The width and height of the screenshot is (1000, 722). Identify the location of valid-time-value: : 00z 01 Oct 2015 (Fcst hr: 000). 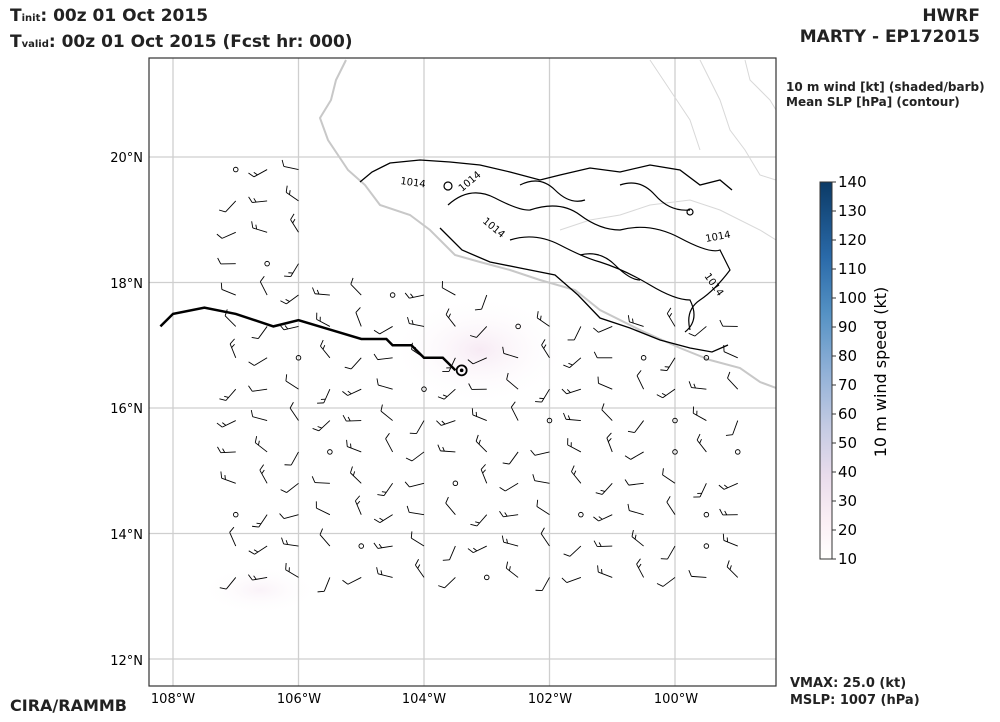
(200, 42).